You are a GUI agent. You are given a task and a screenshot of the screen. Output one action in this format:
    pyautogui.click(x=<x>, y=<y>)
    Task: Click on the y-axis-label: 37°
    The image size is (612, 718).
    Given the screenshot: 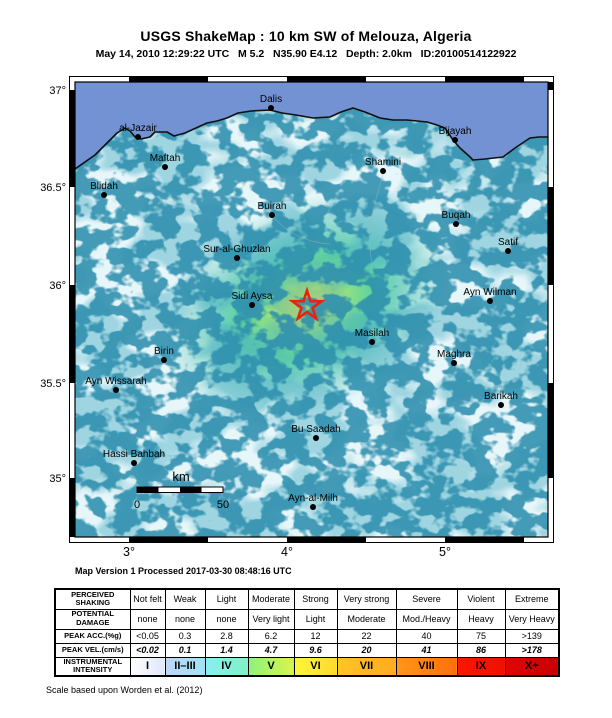 What is the action you would take?
    pyautogui.click(x=57, y=91)
    